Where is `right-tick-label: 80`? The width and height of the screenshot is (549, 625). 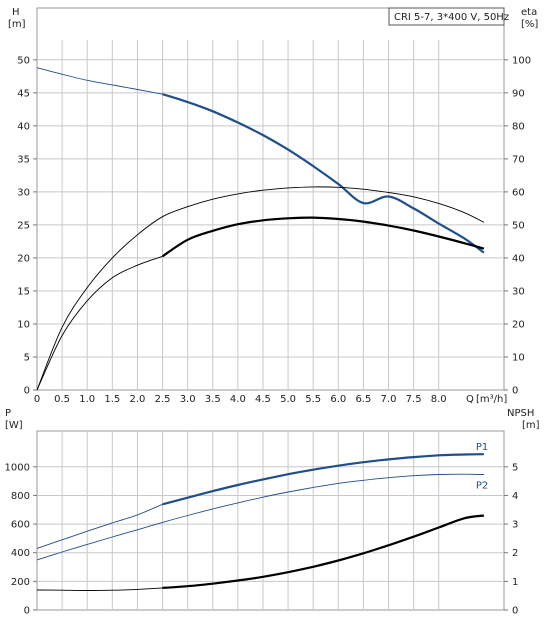 right-tick-label: 80 is located at coordinates (518, 126).